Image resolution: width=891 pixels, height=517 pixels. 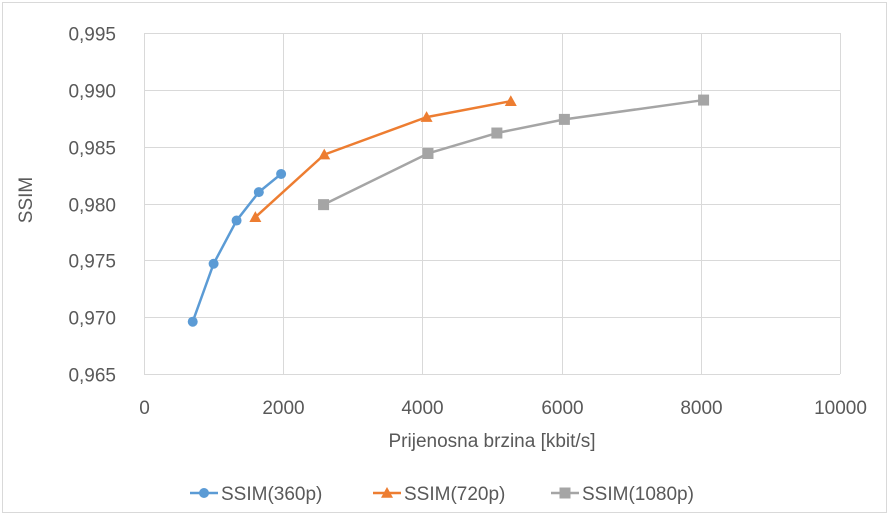 I want to click on y-tick-label: 0,980, so click(x=92, y=206).